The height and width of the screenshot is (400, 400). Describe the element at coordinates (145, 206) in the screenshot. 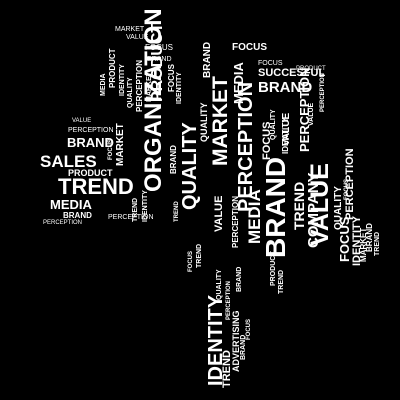

I see `word-identity-v3: IDENTITY` at that location.